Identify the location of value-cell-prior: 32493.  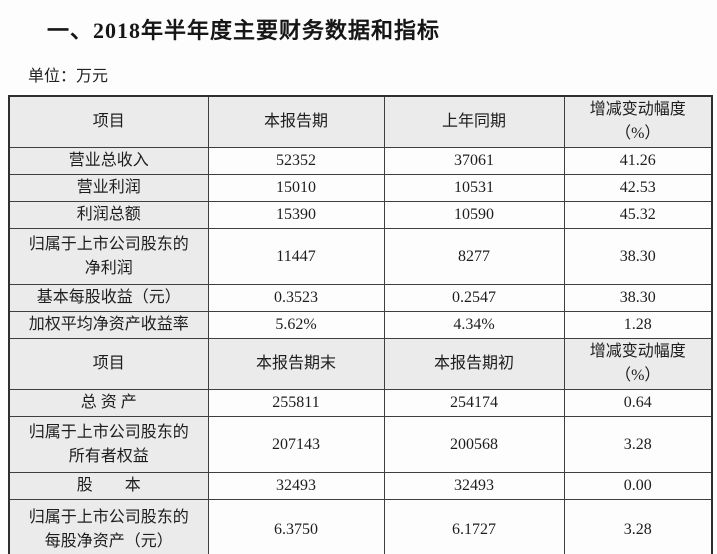
(474, 486).